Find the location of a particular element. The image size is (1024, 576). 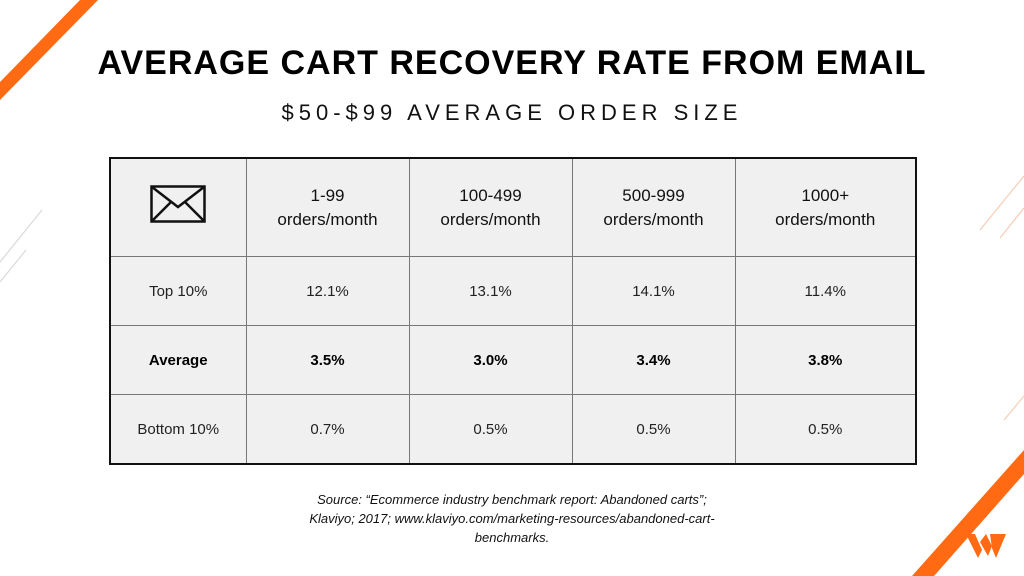

column-header-range: 1000+ is located at coordinates (825, 195).